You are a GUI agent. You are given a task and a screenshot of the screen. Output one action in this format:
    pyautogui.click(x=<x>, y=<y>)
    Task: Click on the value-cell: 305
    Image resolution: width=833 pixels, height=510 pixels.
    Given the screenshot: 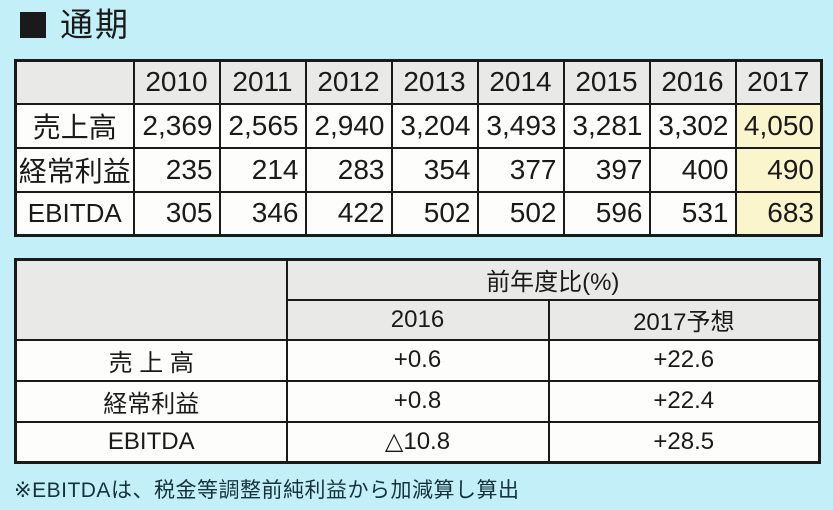 What is the action you would take?
    pyautogui.click(x=176, y=213)
    